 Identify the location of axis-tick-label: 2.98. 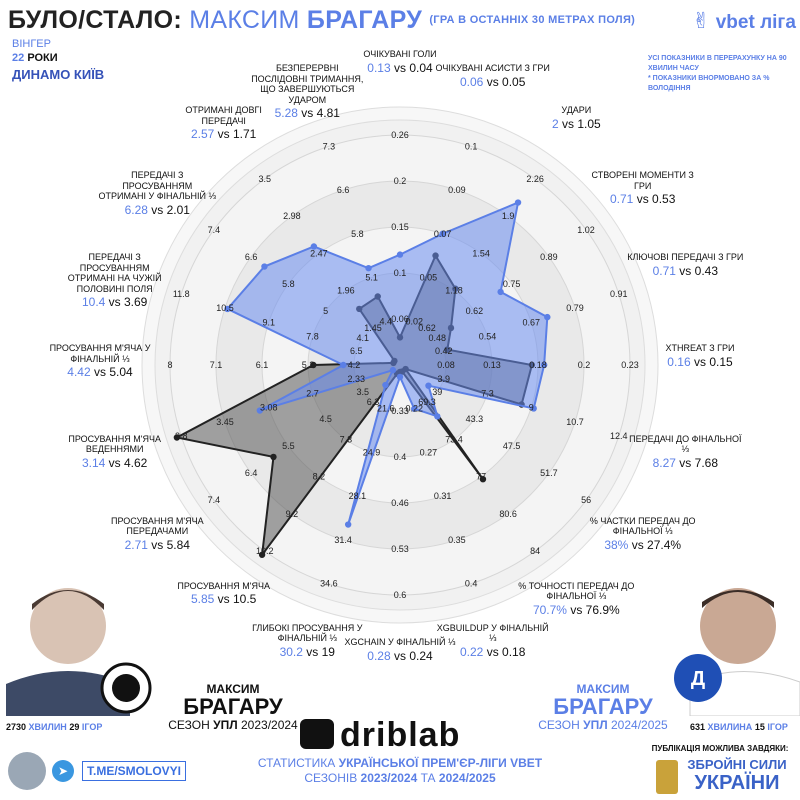
(292, 216).